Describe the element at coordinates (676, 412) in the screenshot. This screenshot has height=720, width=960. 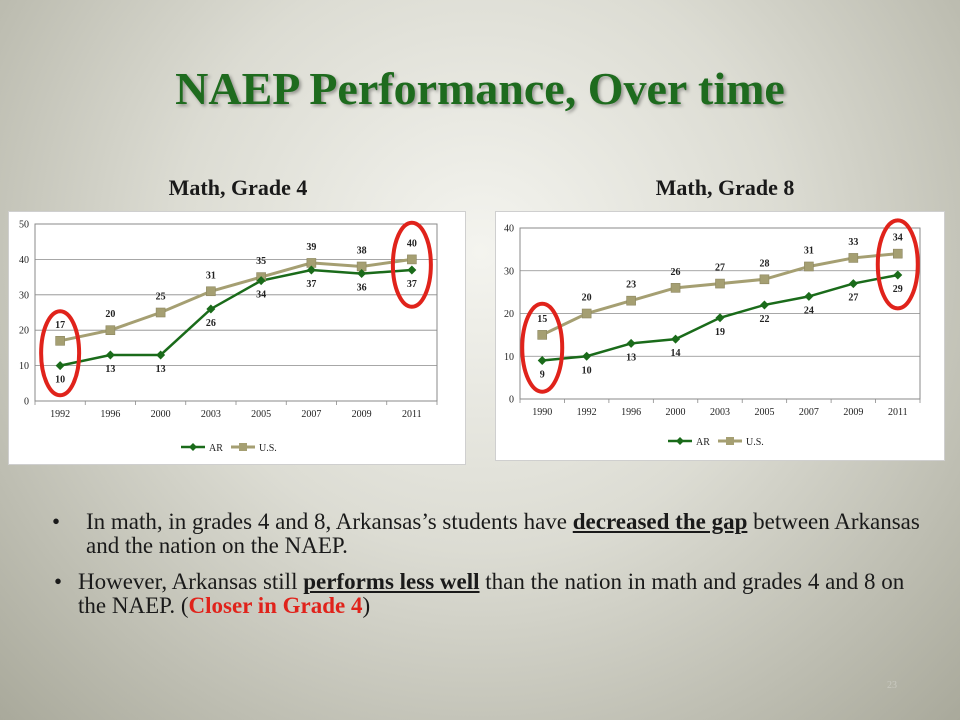
I see `x-tick-label: 2000` at that location.